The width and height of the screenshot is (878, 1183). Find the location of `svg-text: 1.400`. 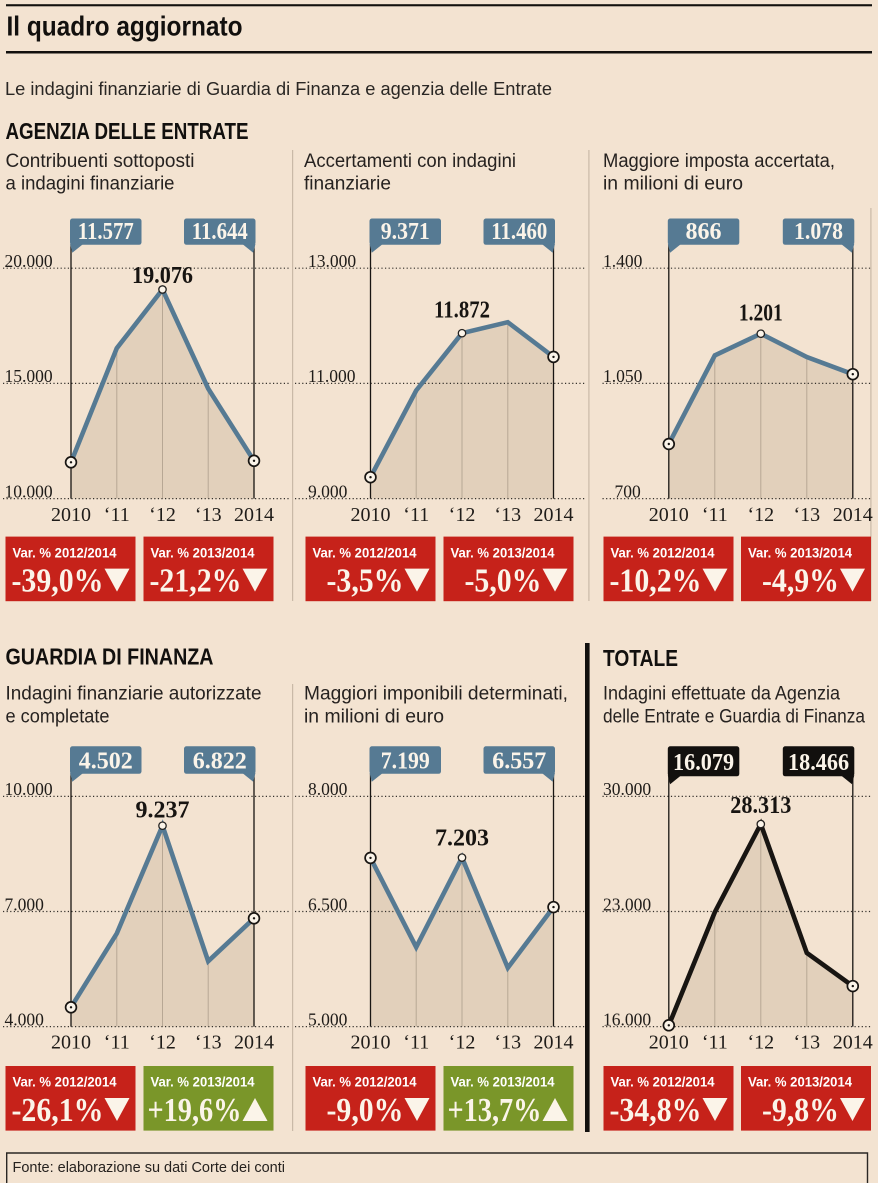

svg-text: 1.400 is located at coordinates (623, 261).